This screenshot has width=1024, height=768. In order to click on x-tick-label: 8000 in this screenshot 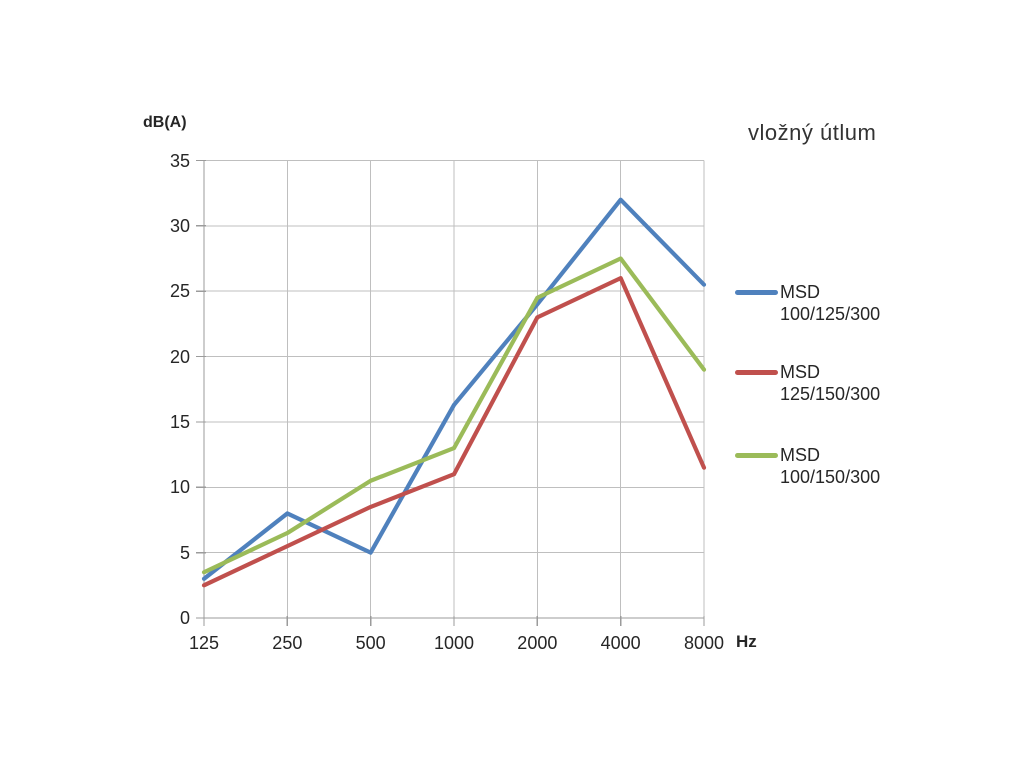, I will do `click(704, 643)`.